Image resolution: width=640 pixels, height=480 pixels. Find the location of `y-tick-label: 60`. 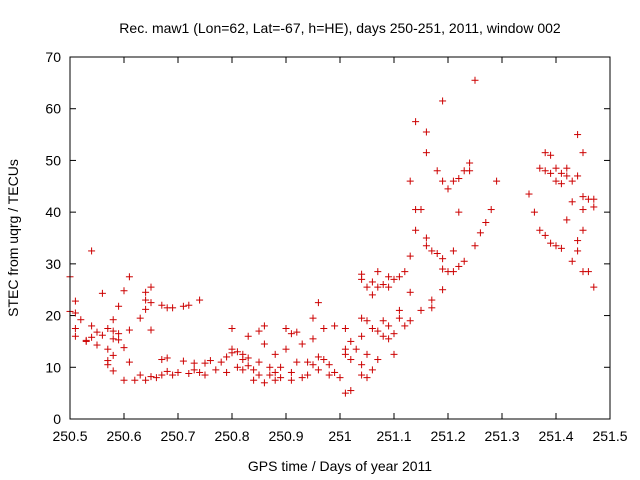

y-tick-label: 60 is located at coordinates (53, 109).